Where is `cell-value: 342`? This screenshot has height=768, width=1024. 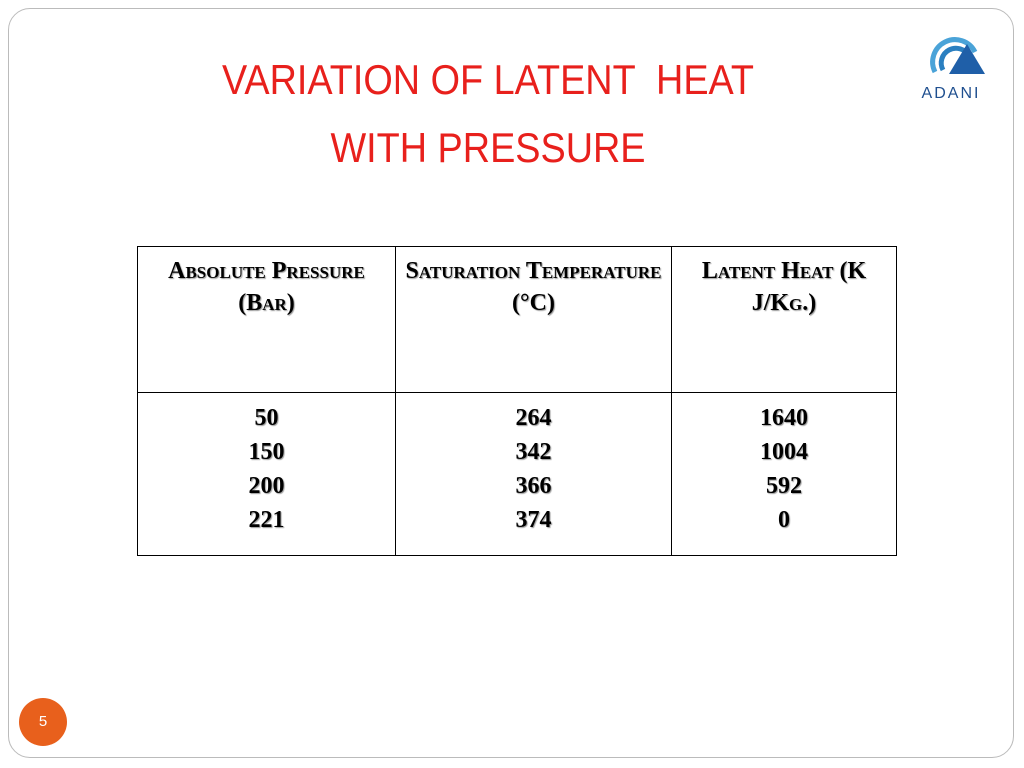 cell-value: 342 is located at coordinates (533, 452).